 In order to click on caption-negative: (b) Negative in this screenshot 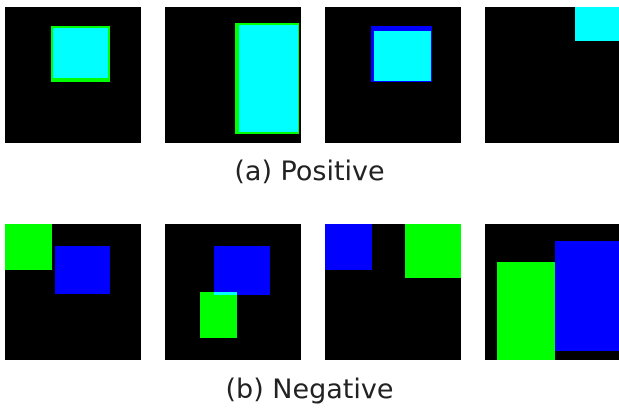, I will do `click(309, 389)`.